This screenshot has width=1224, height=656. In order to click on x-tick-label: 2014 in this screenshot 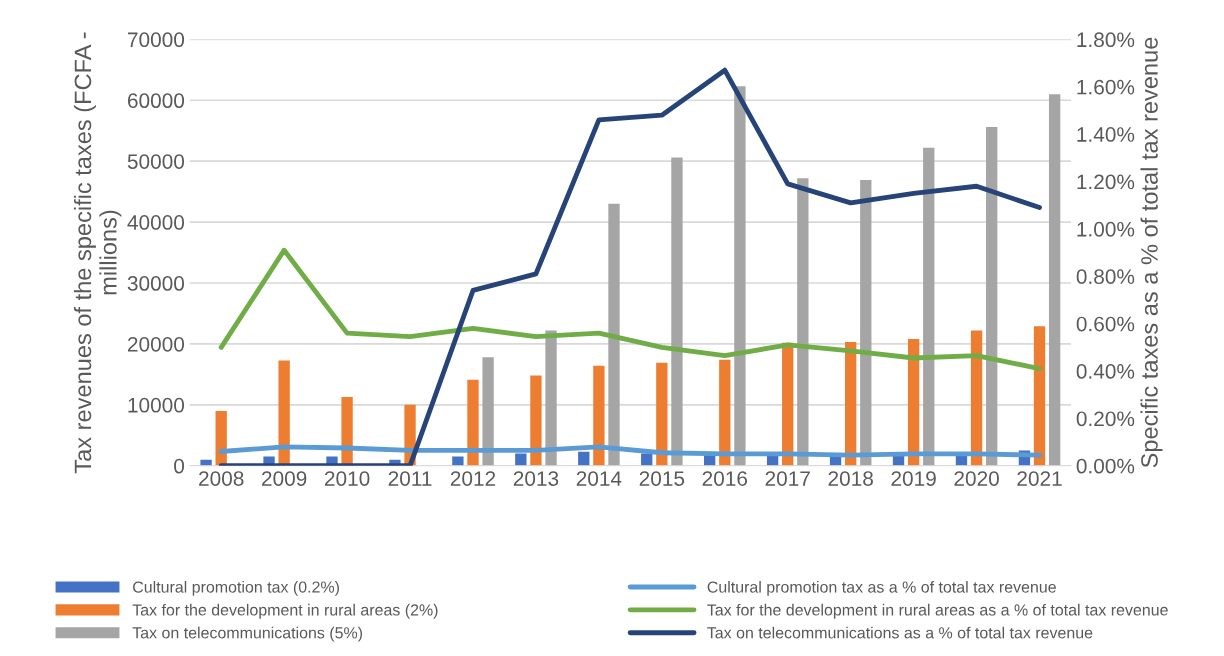, I will do `click(599, 478)`.